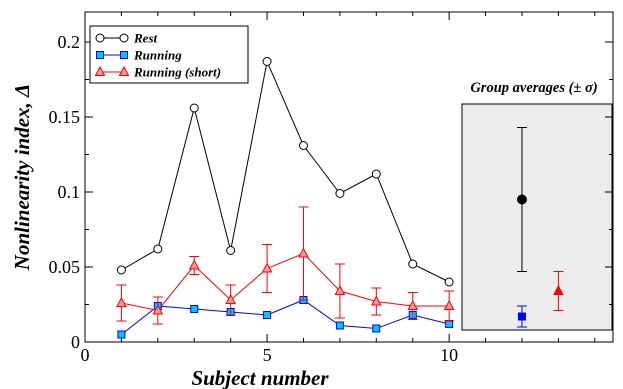  Describe the element at coordinates (558, 289) in the screenshot. I see `inset-running-short-point` at that location.